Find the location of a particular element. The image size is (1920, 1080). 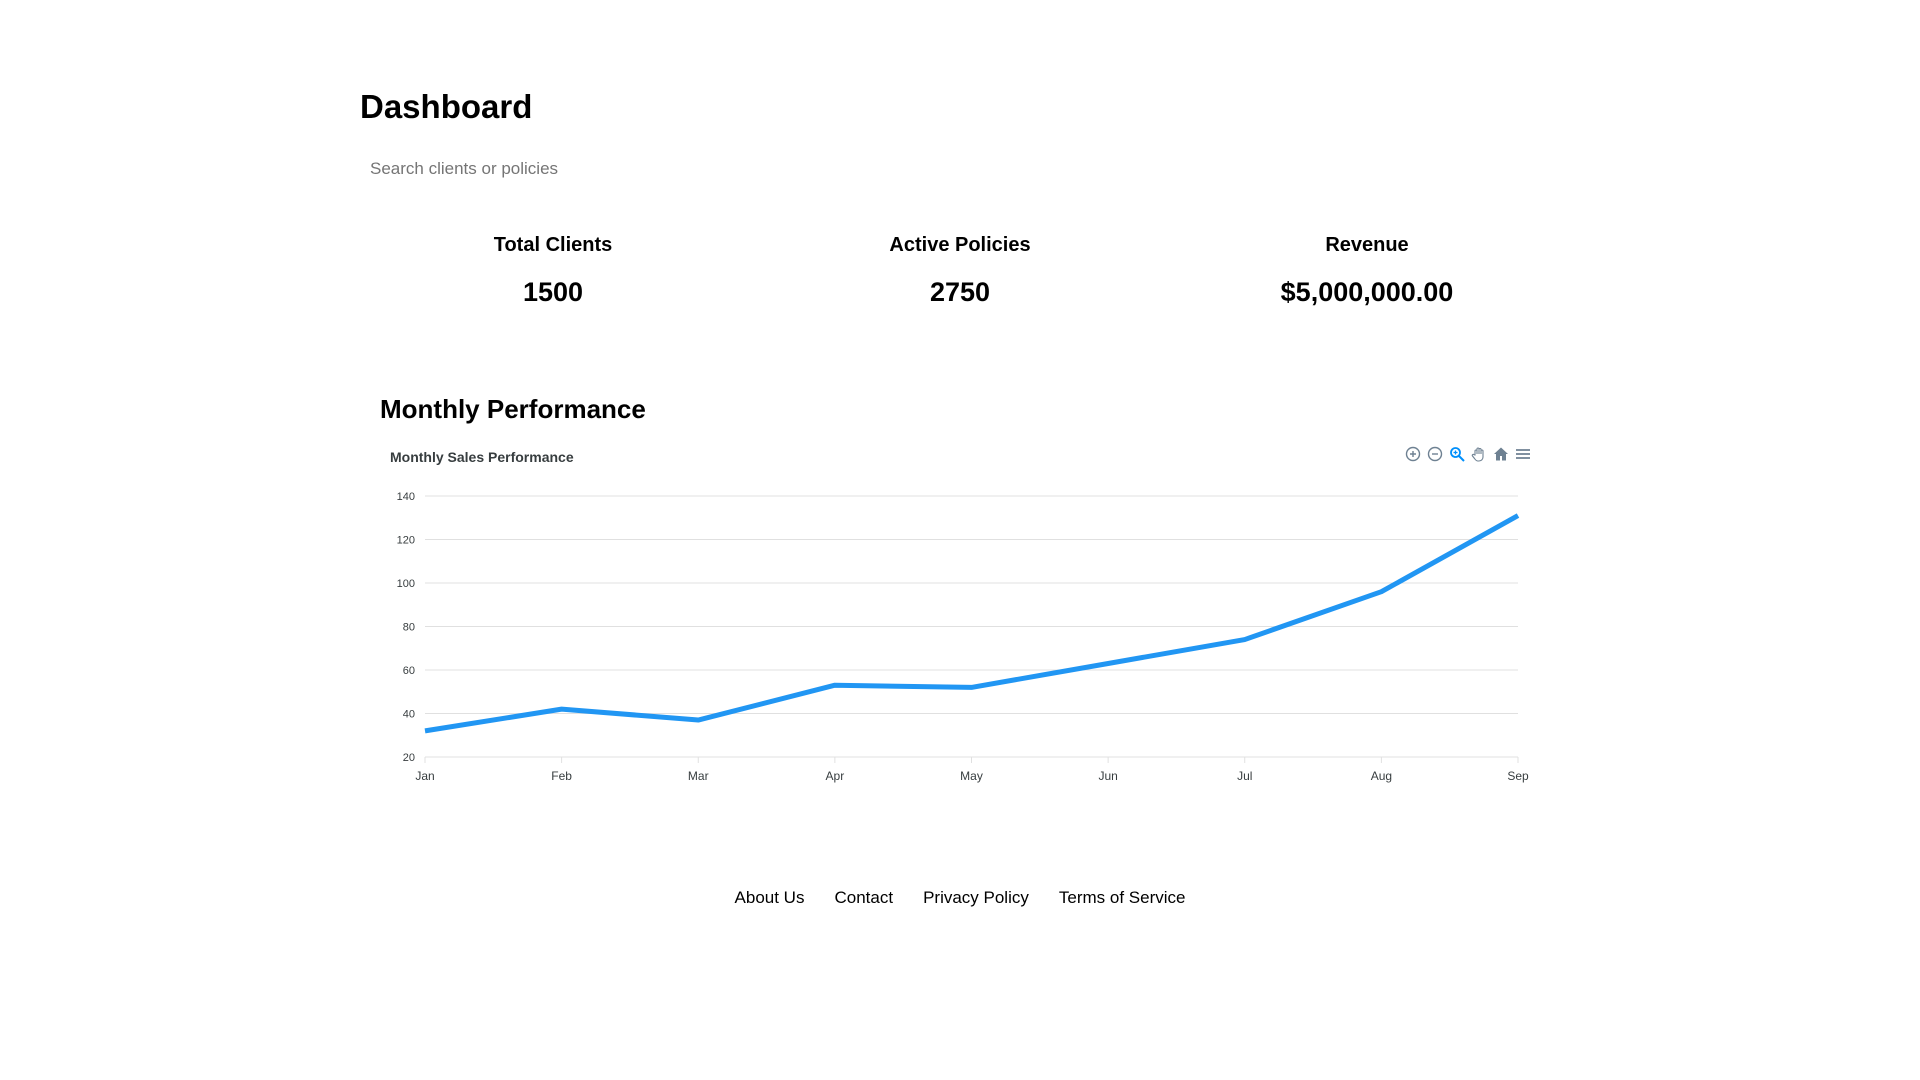

y-tick-label: 120 is located at coordinates (406, 541).